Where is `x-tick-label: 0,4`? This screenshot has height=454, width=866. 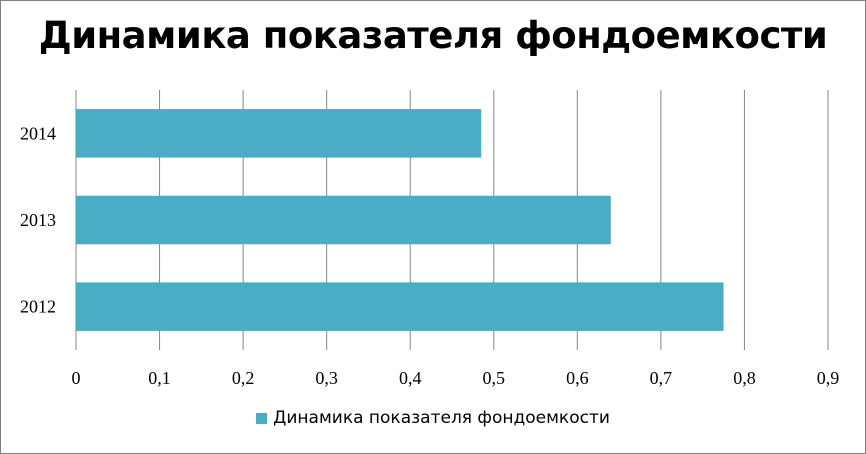
x-tick-label: 0,4 is located at coordinates (410, 378).